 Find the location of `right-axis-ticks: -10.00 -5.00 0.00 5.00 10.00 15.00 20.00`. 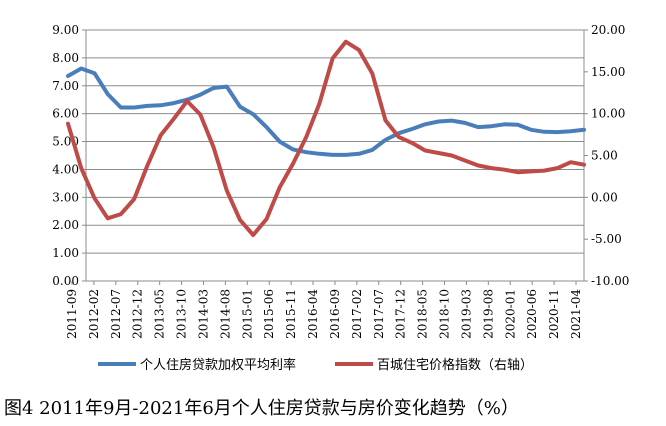

right-axis-ticks: -10.00 -5.00 0.00 5.00 10.00 15.00 20.00 is located at coordinates (606, 155).